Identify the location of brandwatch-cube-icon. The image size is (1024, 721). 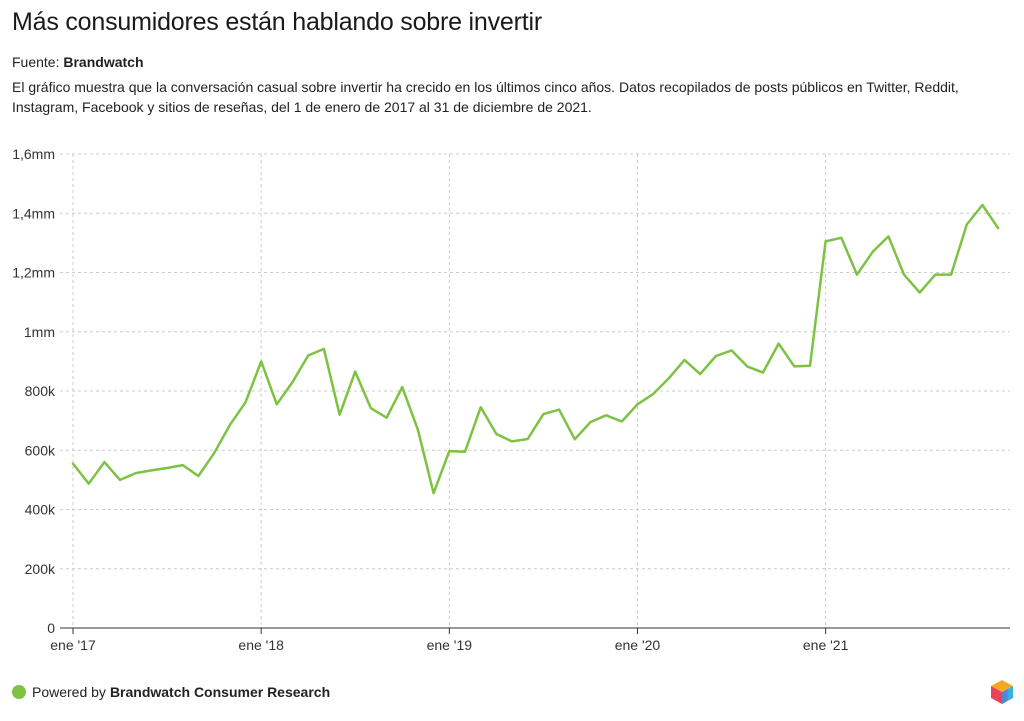
(1002, 692).